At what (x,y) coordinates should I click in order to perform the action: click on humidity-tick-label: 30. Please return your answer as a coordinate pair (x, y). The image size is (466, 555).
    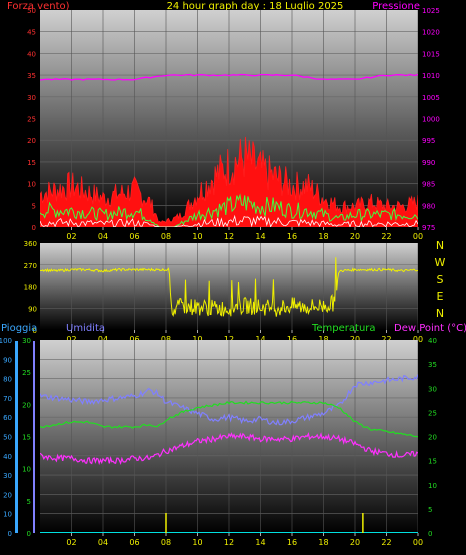
    Looking at the image, I should click on (7, 476).